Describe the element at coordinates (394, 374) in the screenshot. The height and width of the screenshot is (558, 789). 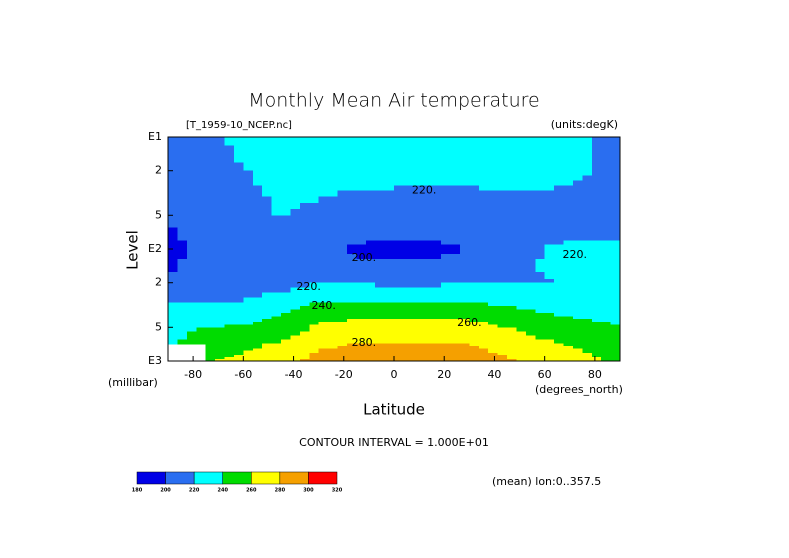
I see `x-tick-label: 0` at that location.